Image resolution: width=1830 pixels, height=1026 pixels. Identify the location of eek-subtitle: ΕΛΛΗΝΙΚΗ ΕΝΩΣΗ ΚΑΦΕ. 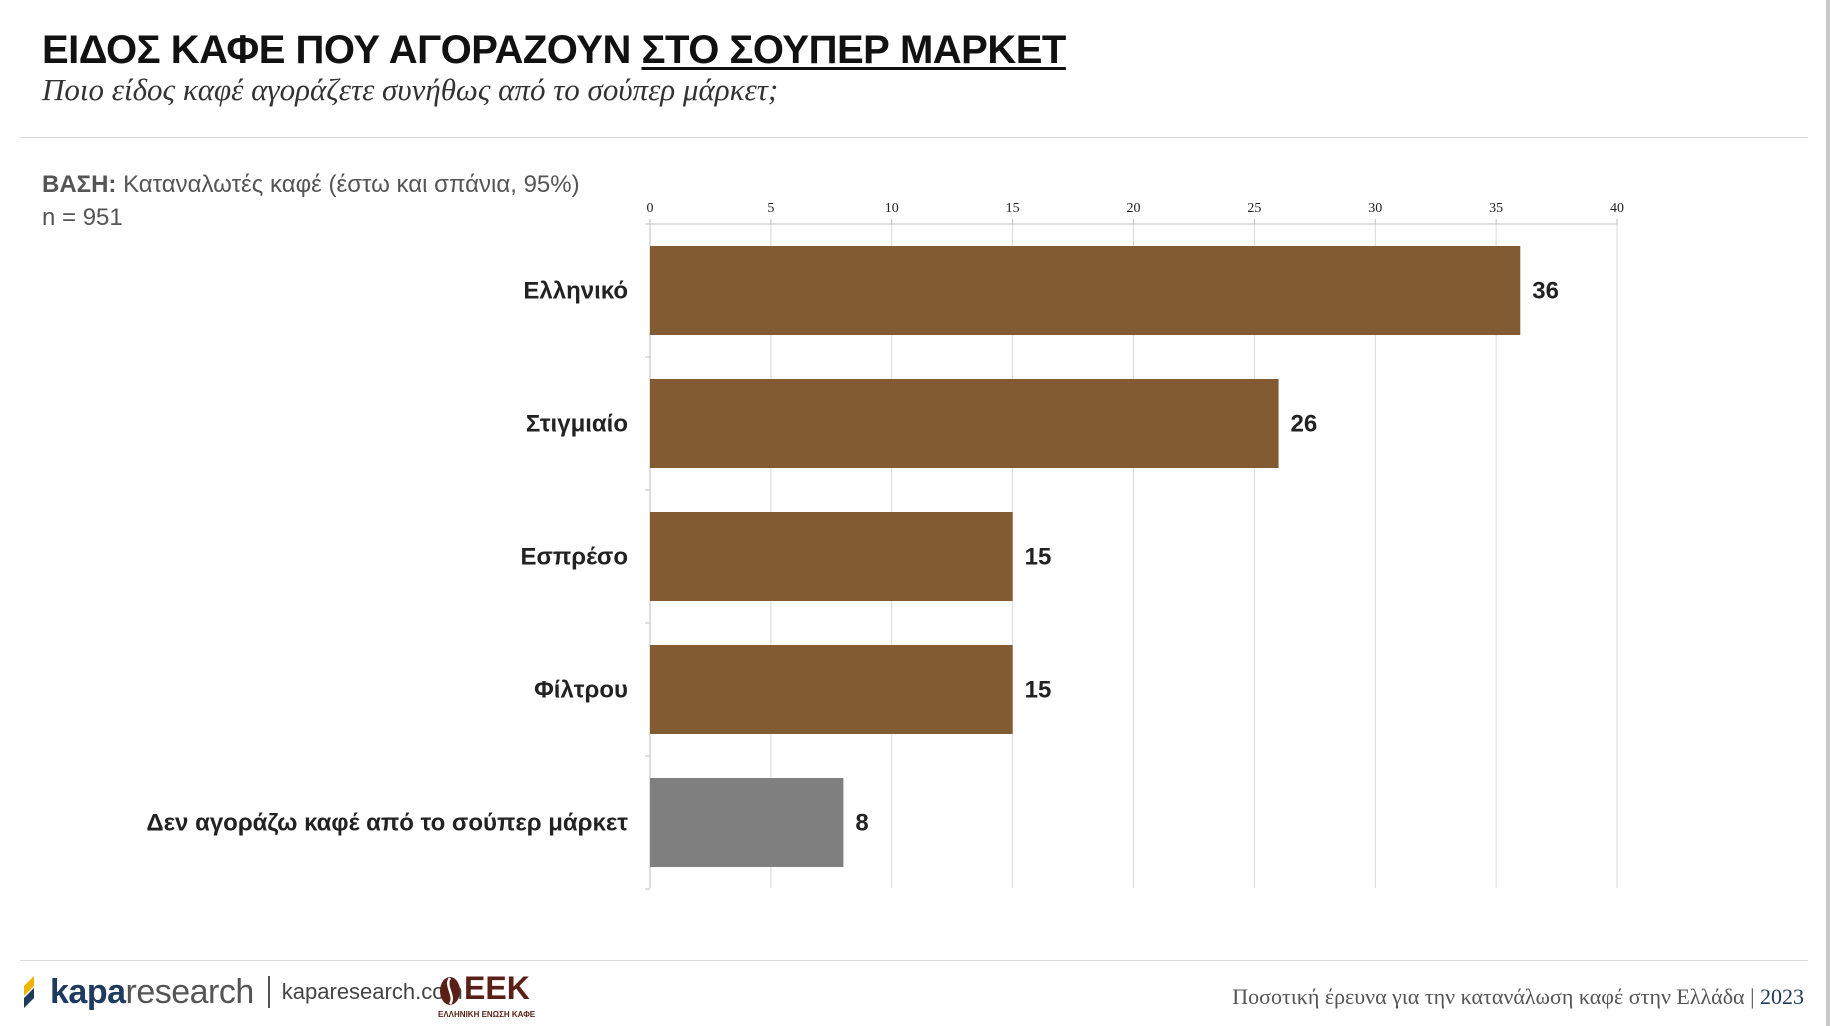
(487, 1014).